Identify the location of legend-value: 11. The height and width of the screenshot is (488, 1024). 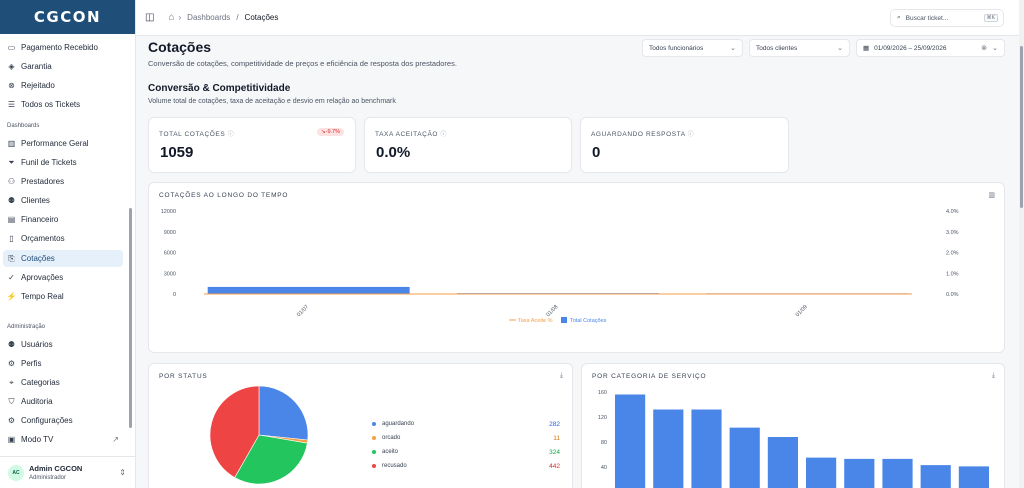
(556, 438).